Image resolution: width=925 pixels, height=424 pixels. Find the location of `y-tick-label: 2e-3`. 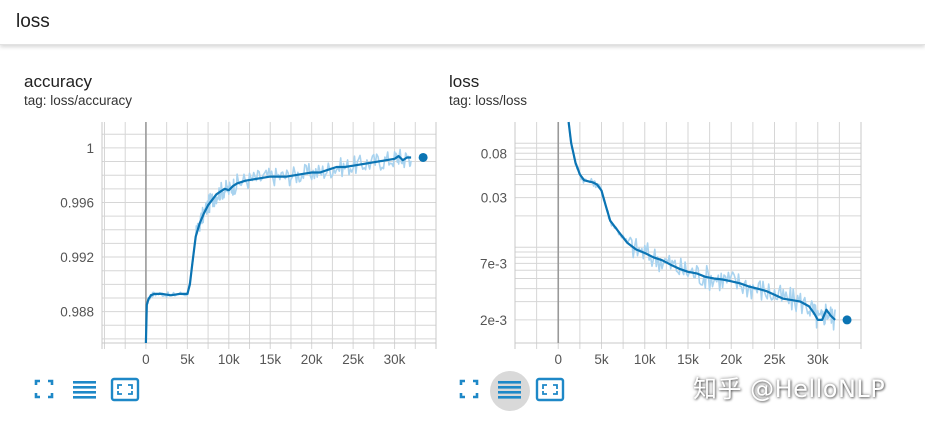

y-tick-label: 2e-3 is located at coordinates (493, 320).